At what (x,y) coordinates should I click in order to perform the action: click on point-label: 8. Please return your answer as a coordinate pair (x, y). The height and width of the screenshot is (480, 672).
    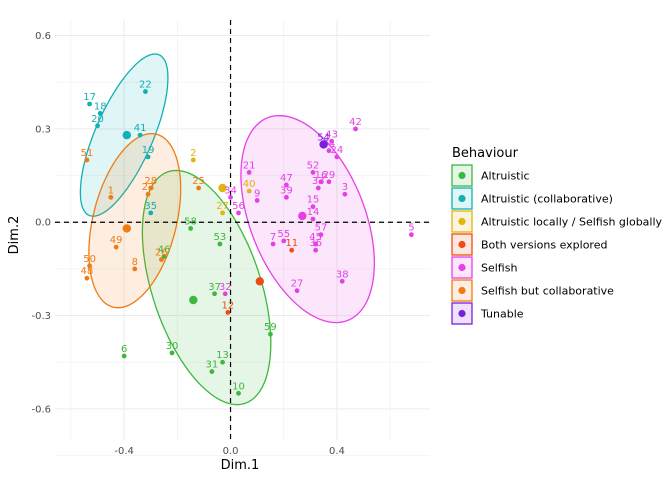
    Looking at the image, I should click on (135, 262).